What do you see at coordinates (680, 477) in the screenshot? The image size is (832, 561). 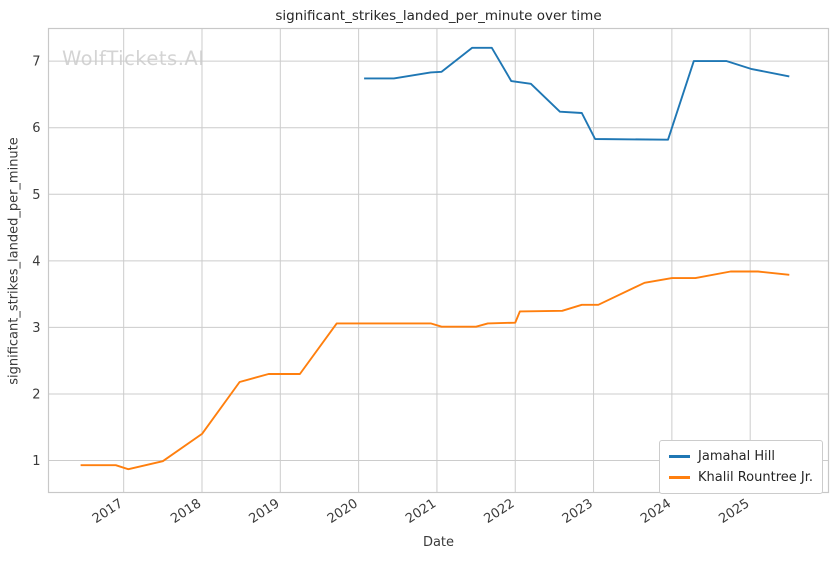 I see `legend-line-swatch-orange` at bounding box center [680, 477].